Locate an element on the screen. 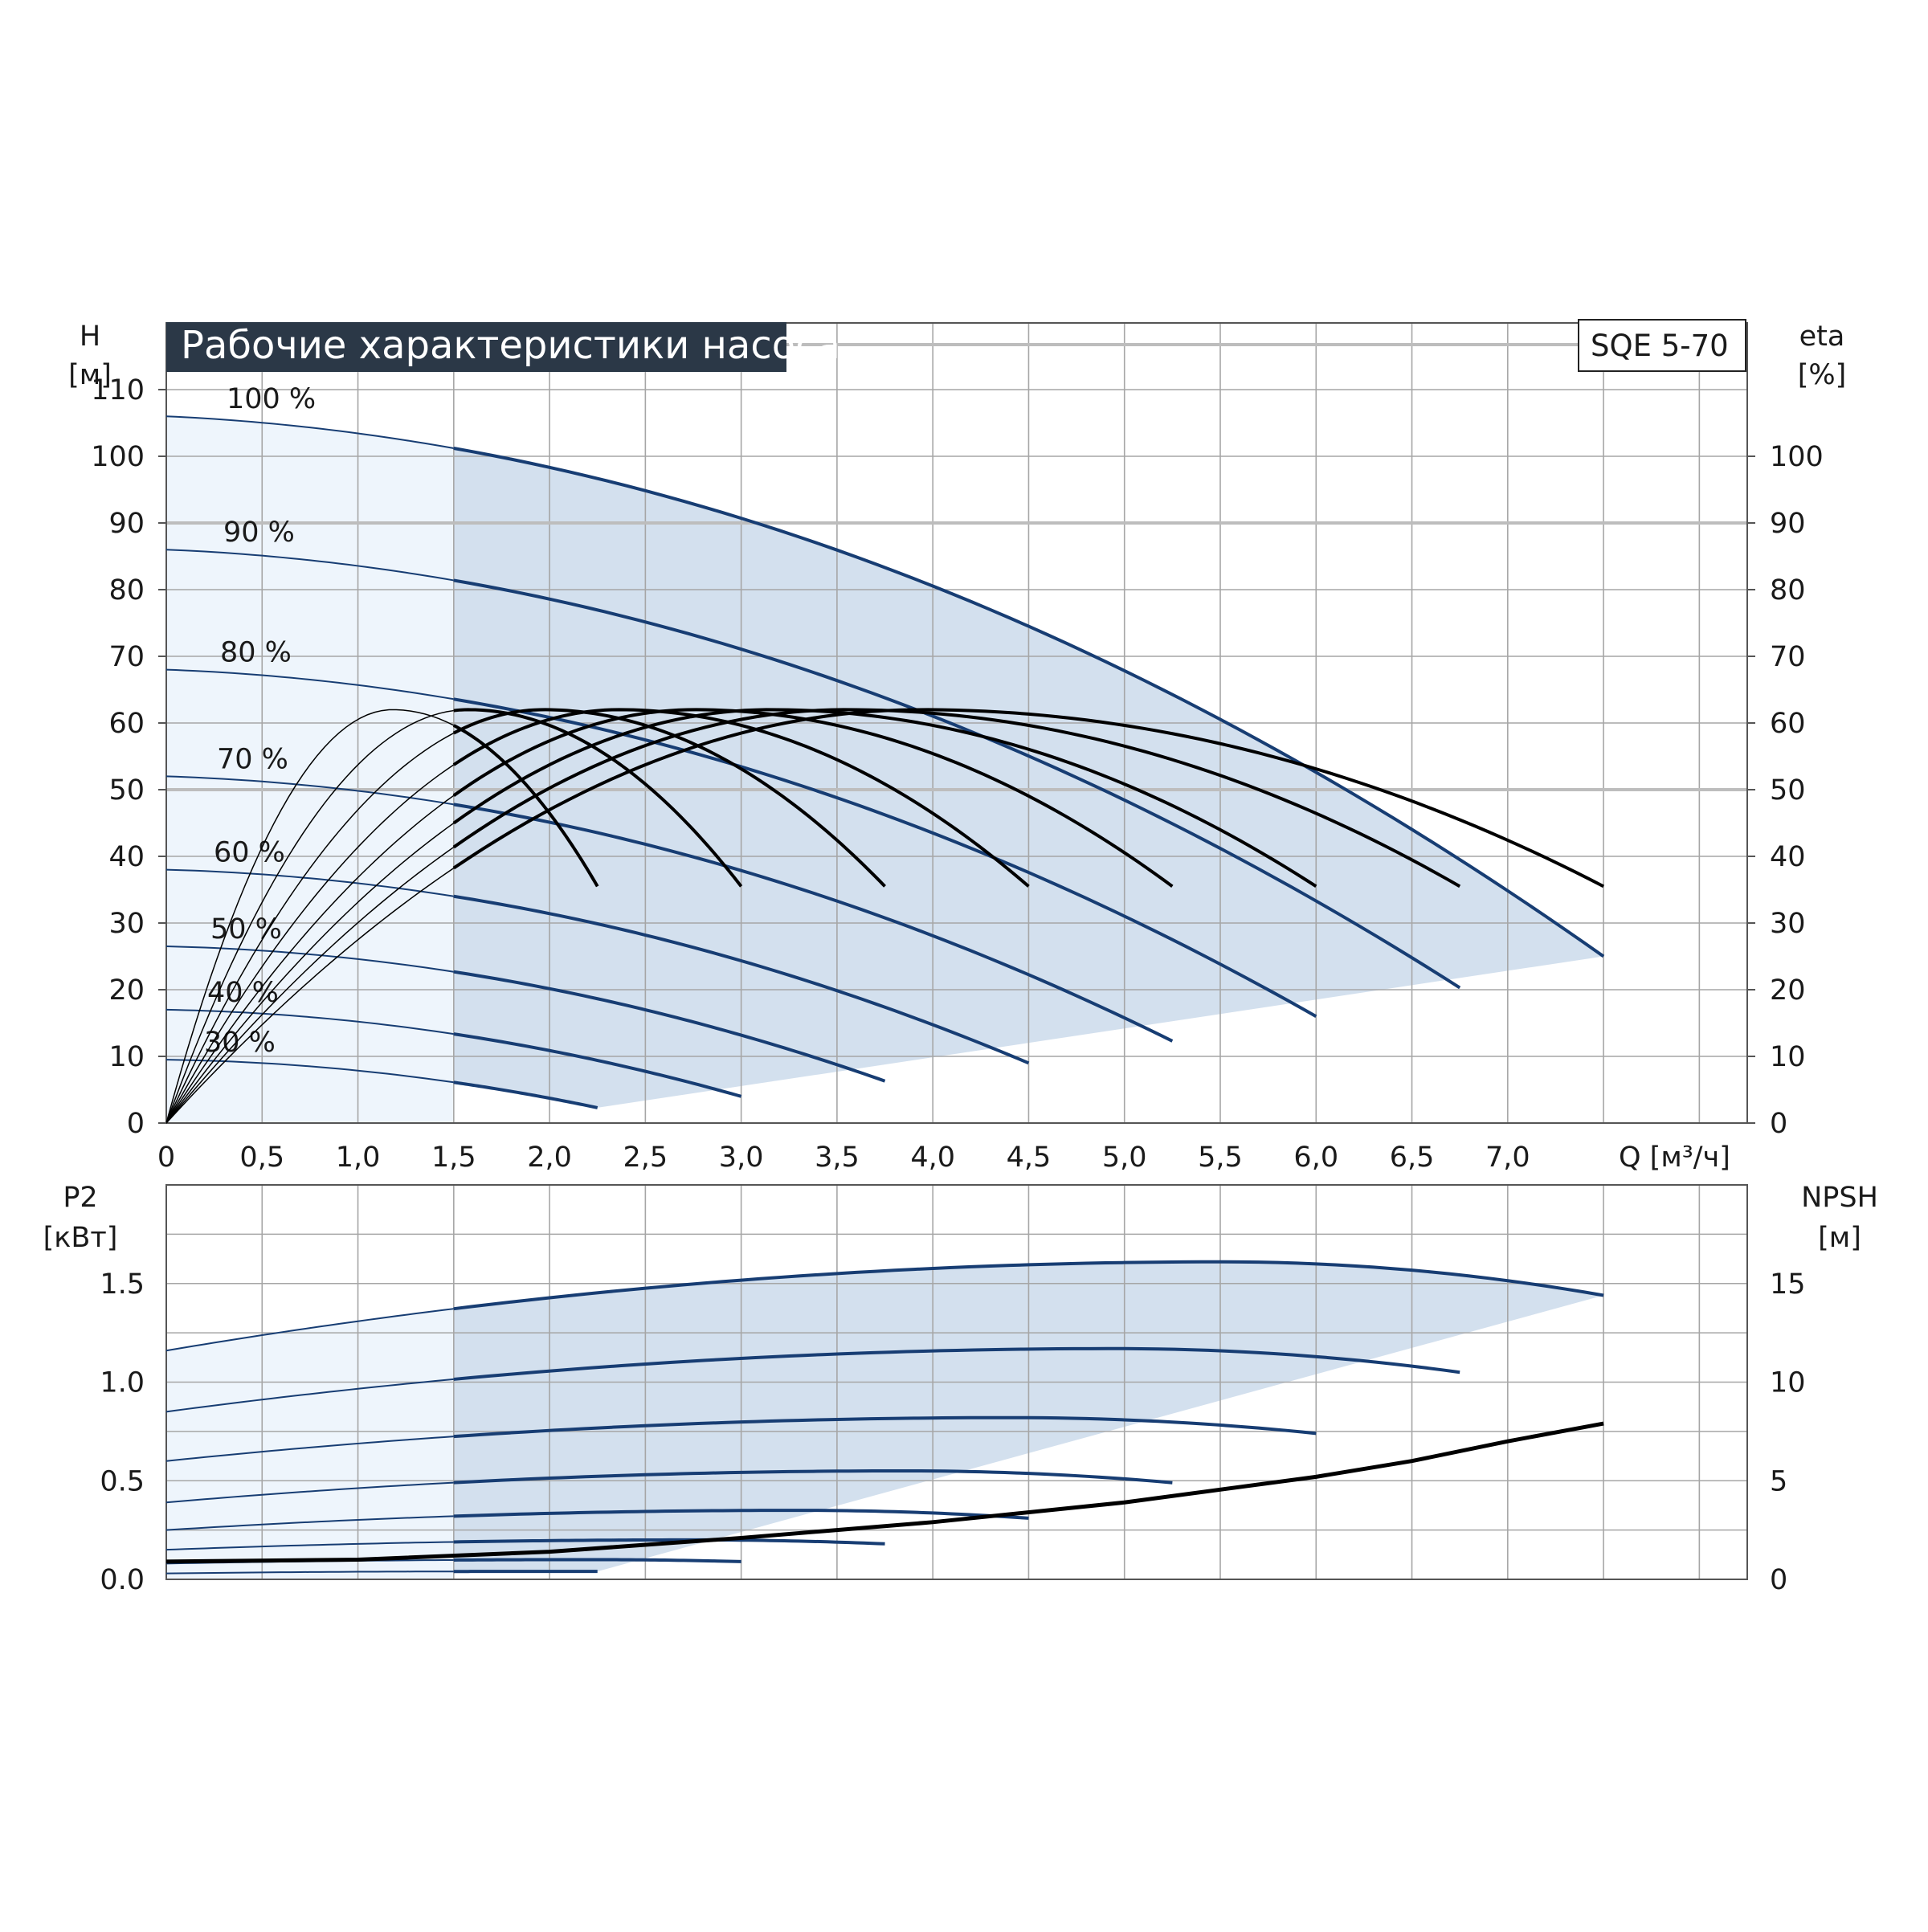 This screenshot has width=1928, height=1932. power-axis-unit: [кВт] is located at coordinates (80, 1238).